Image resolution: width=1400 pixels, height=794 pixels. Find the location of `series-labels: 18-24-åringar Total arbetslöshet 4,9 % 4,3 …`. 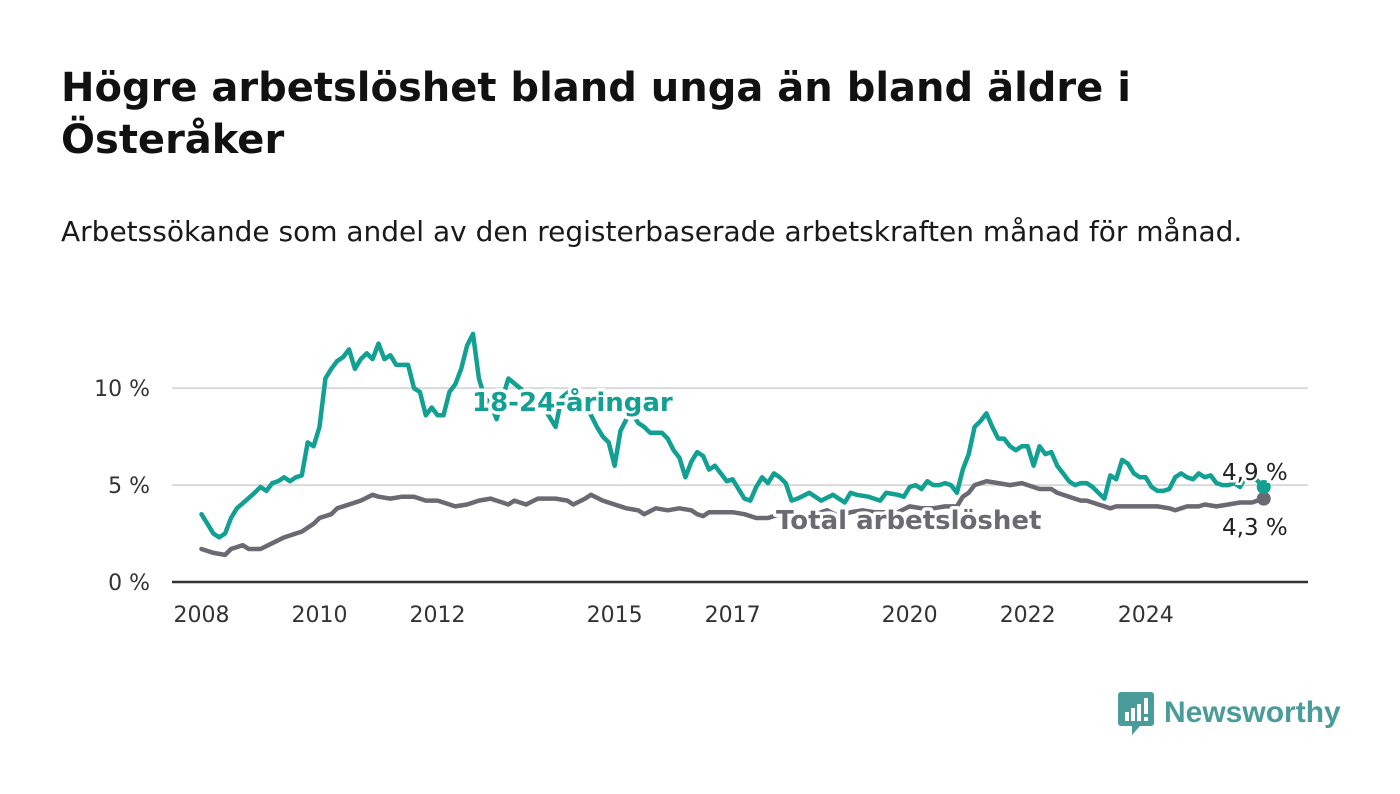

series-labels: 18-24-åringar Total arbetslöshet 4,9 % 4,3 … is located at coordinates (880, 463).